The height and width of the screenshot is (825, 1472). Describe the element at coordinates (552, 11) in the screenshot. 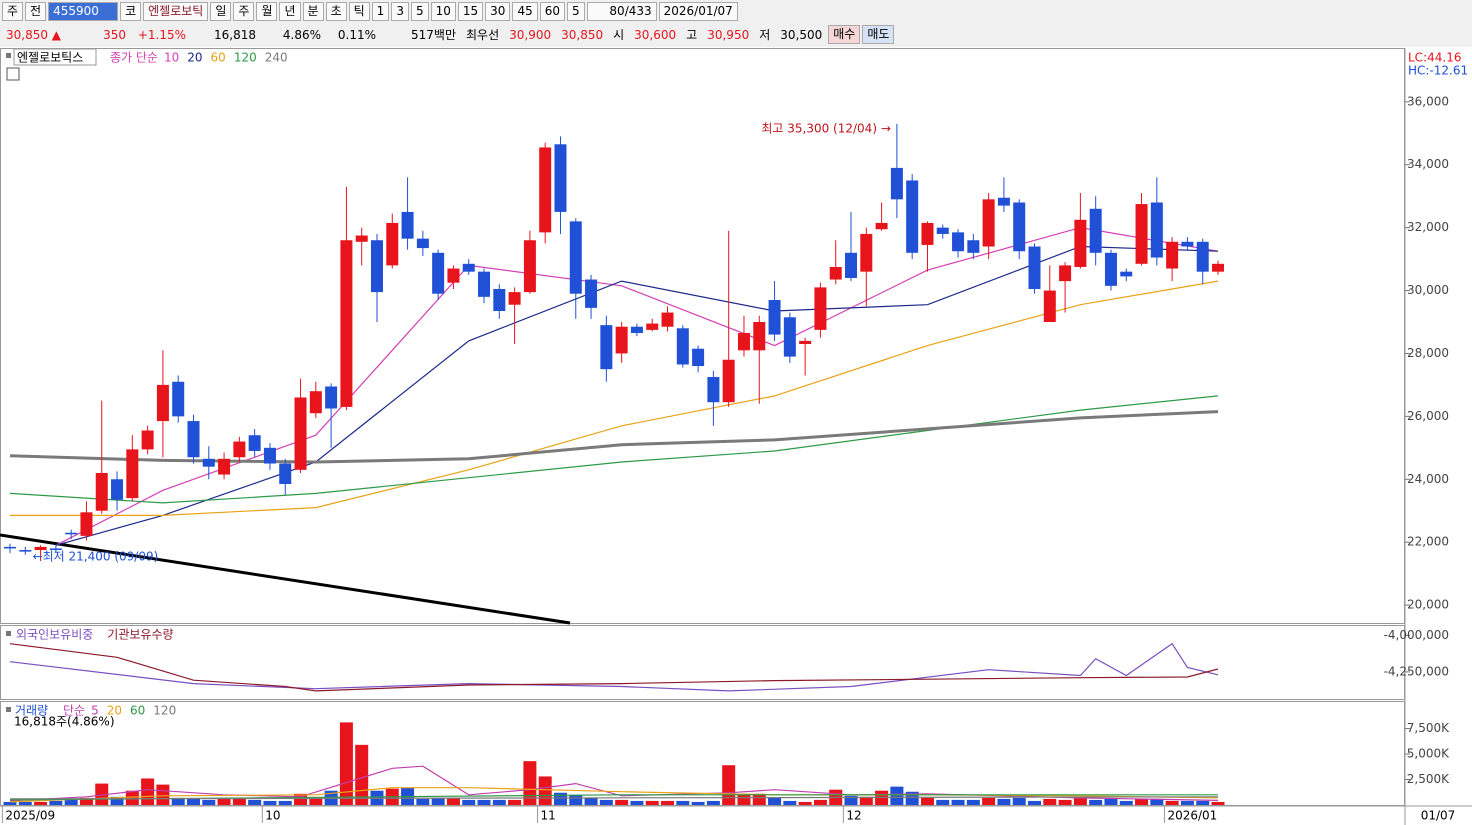

I see `toolbar-button: 60` at that location.